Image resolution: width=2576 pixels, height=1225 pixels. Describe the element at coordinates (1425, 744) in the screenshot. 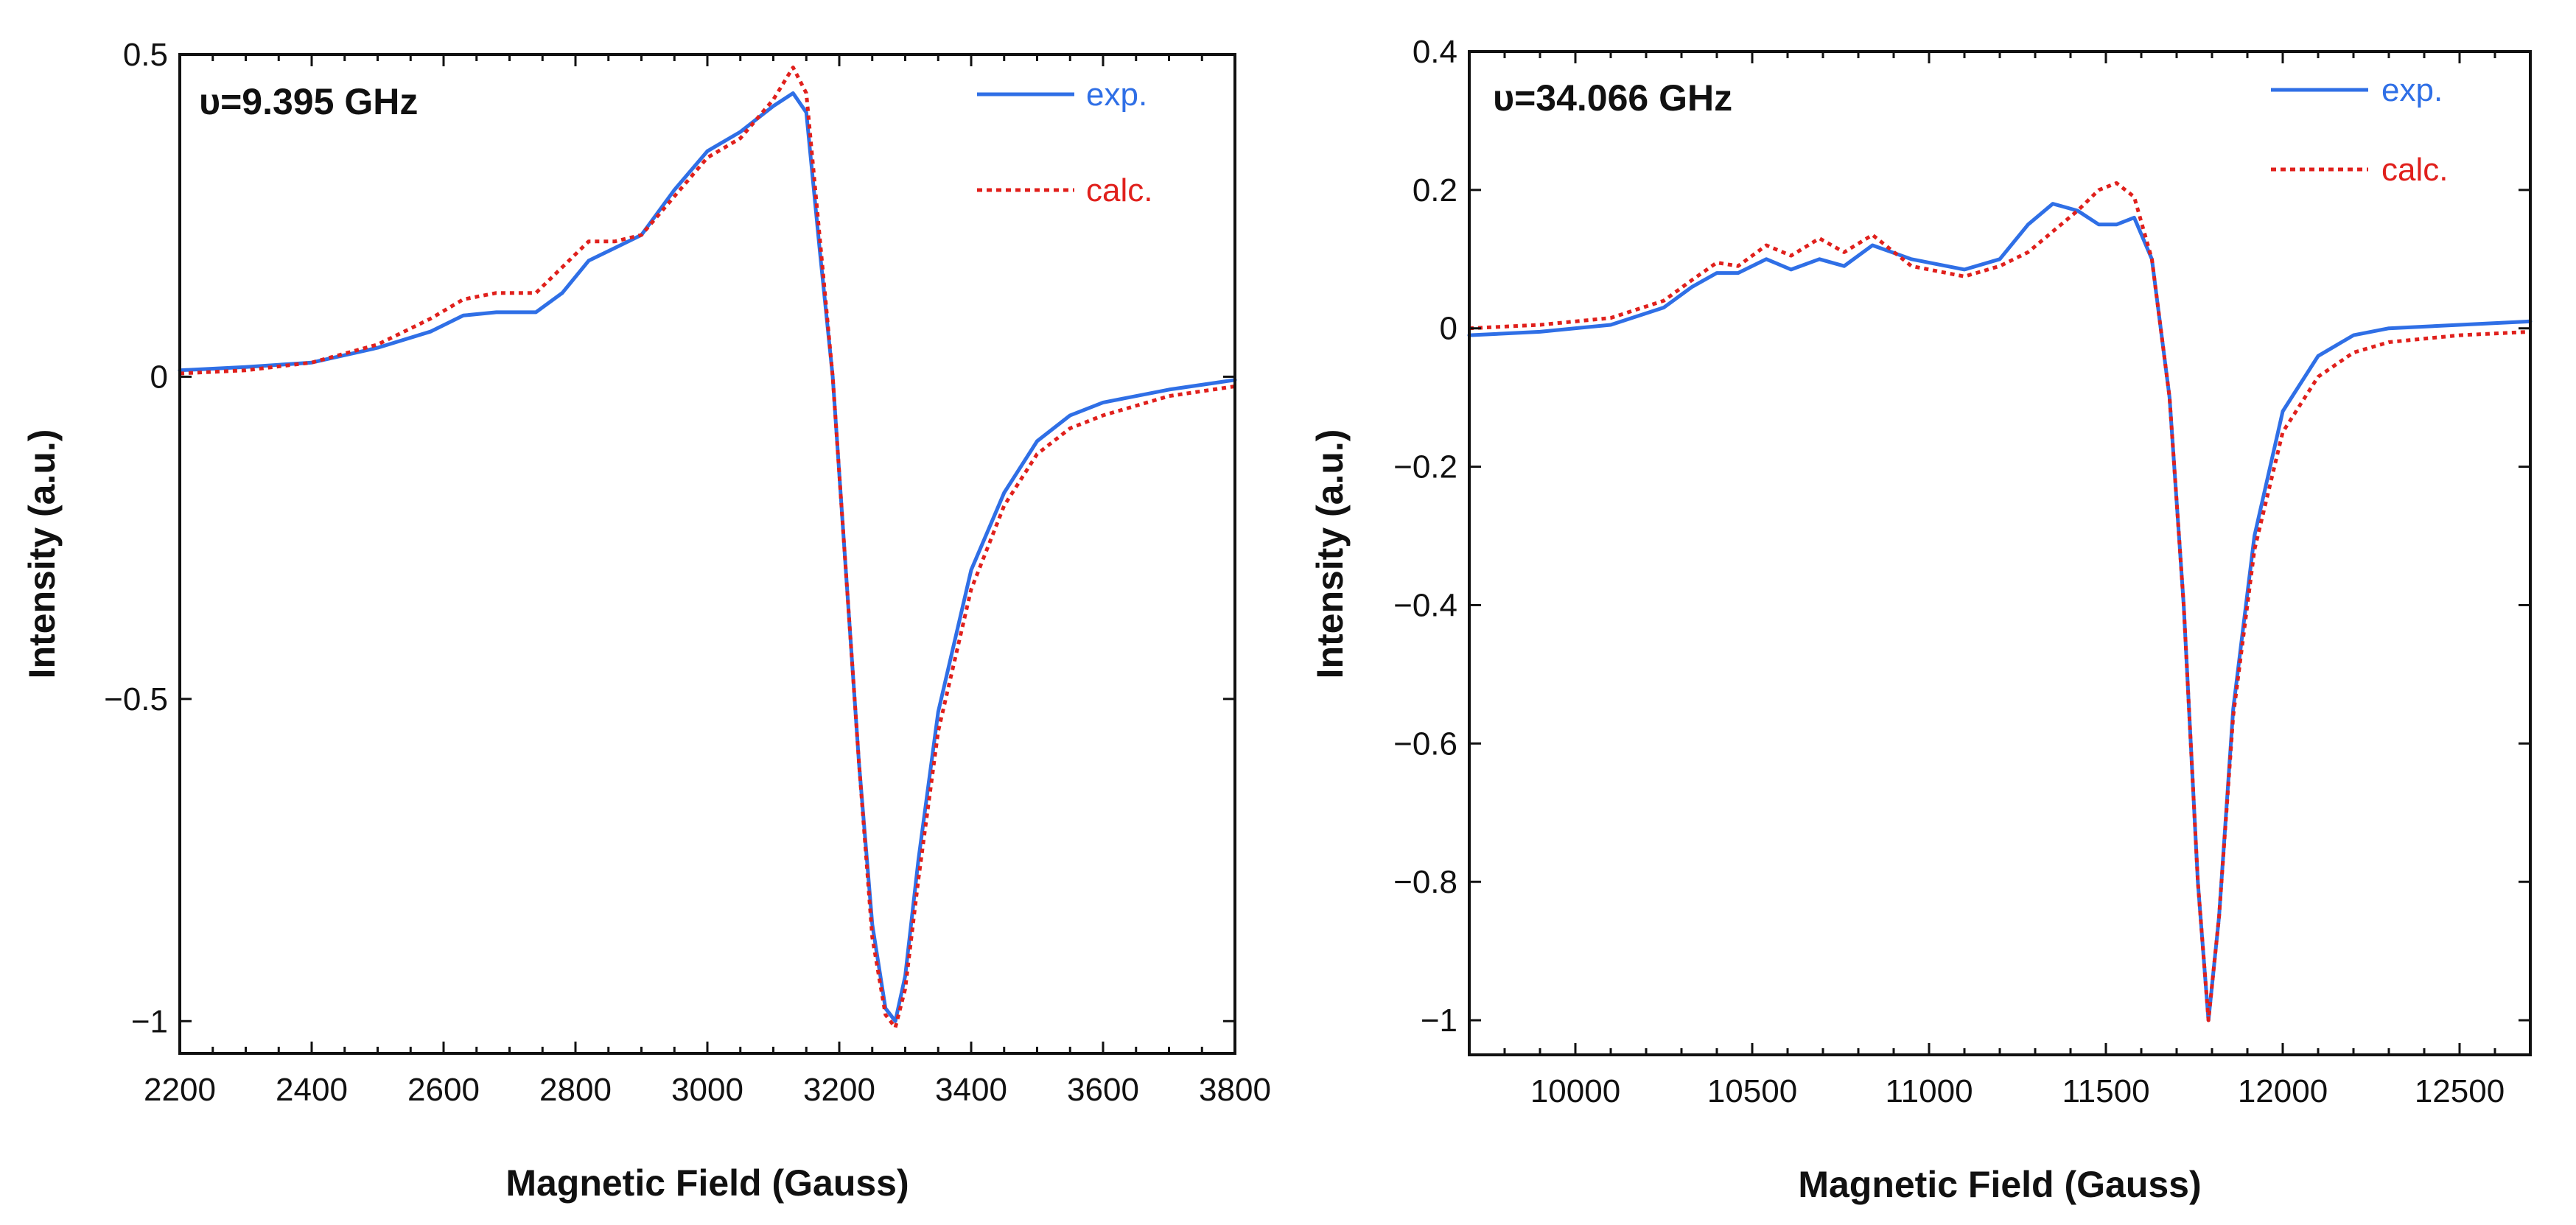

I see `y-tick-label: −0.6` at that location.